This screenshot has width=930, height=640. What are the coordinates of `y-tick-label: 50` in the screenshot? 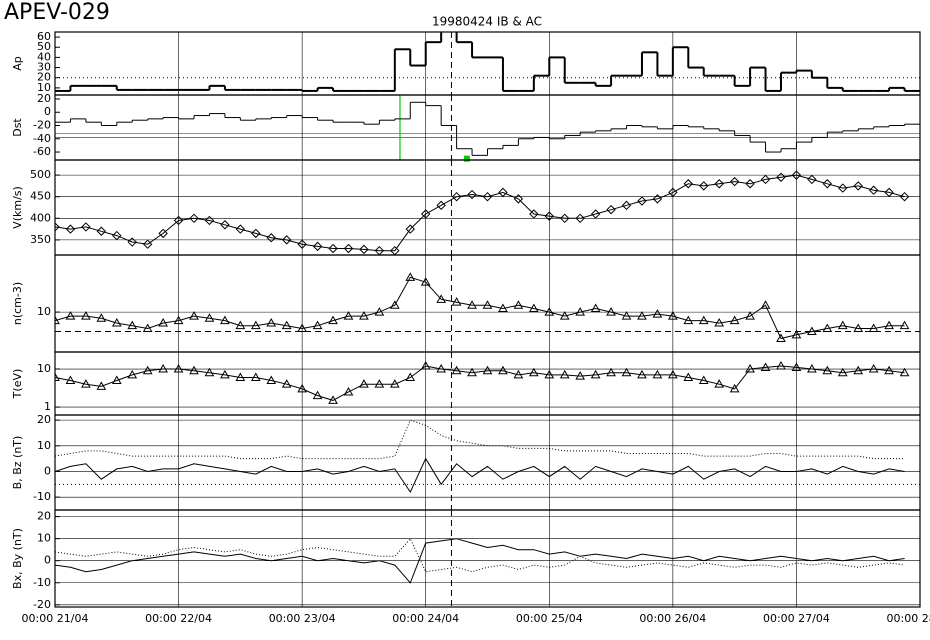 It's located at (44, 46).